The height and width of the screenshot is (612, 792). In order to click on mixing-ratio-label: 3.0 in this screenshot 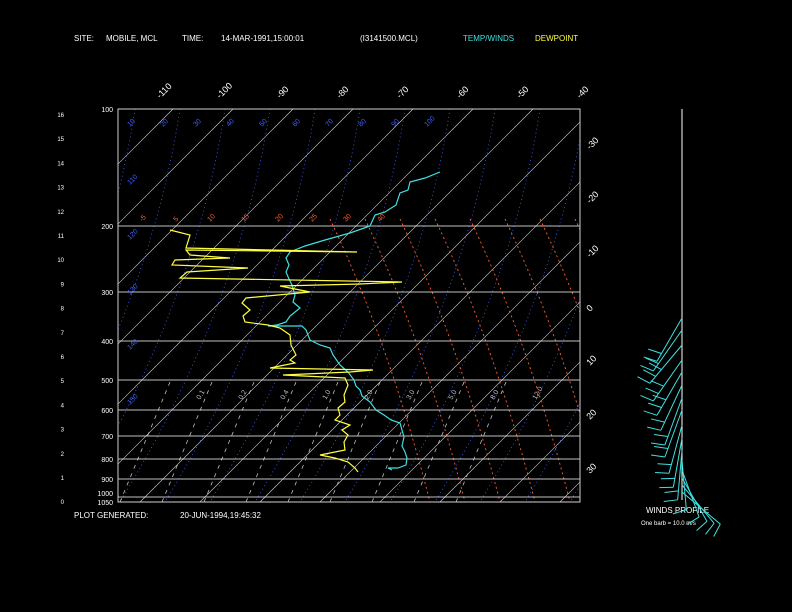, I will do `click(411, 395)`.